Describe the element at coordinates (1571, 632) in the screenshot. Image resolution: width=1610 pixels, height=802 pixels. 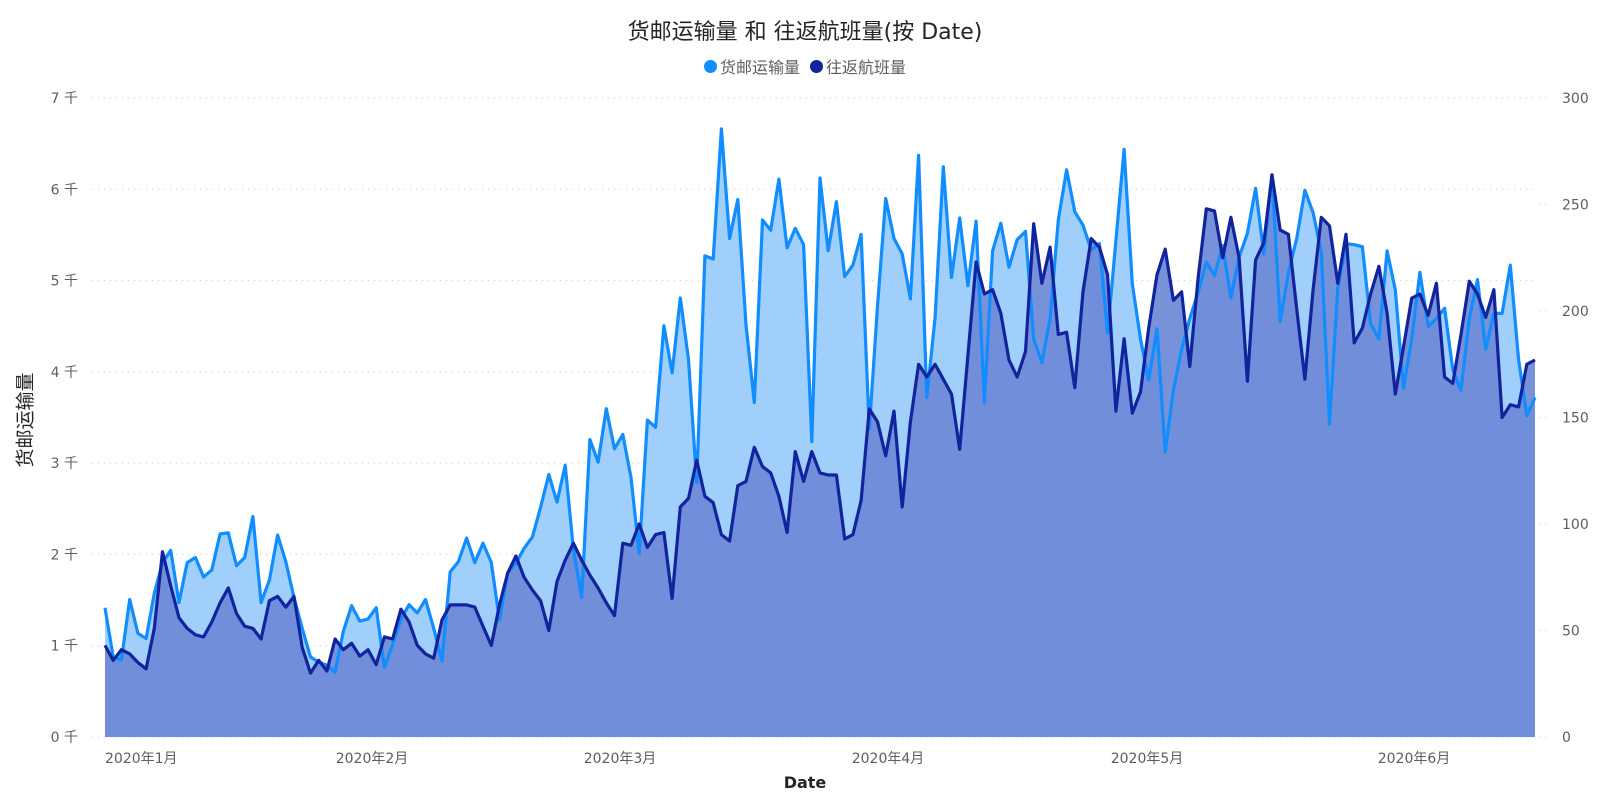
I see `y-right-tick-label: 50` at that location.